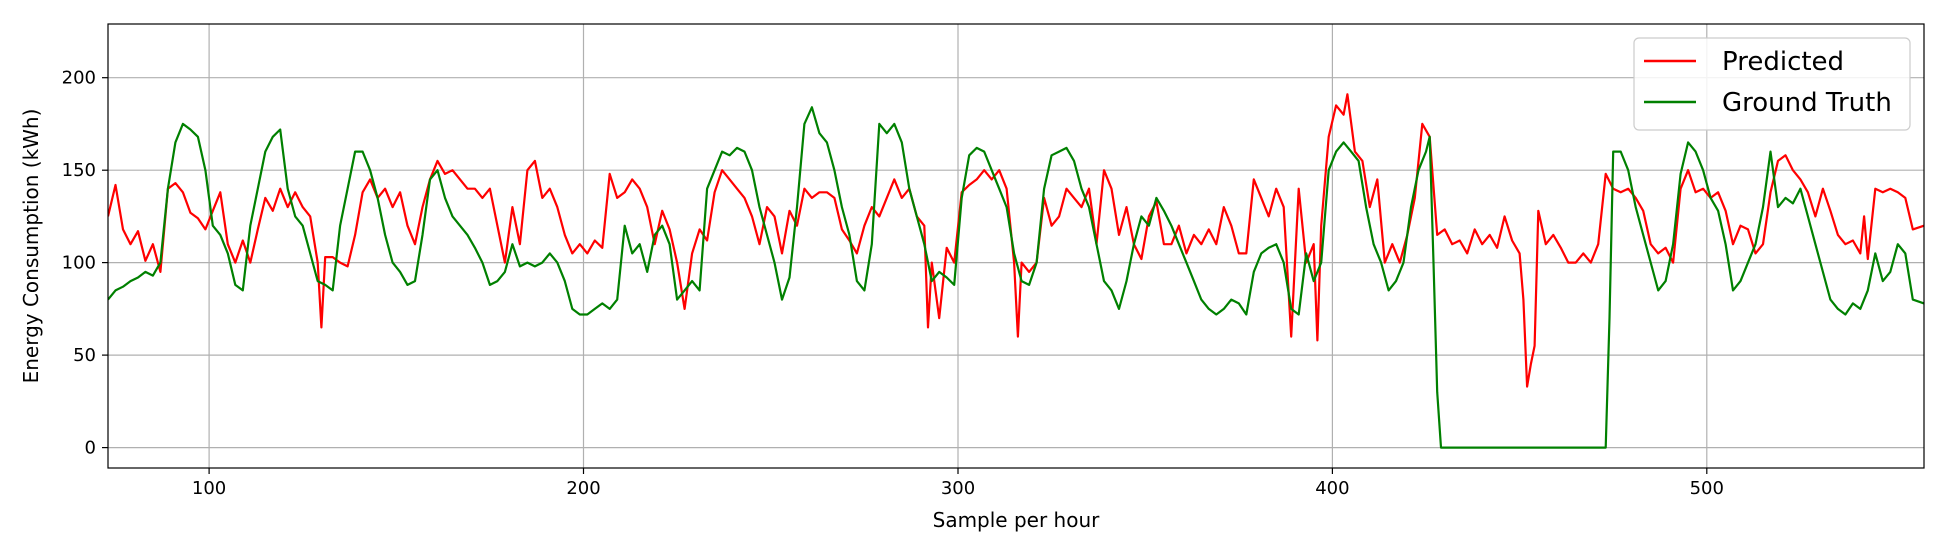  I want to click on x-tick-label: 300, so click(958, 488).